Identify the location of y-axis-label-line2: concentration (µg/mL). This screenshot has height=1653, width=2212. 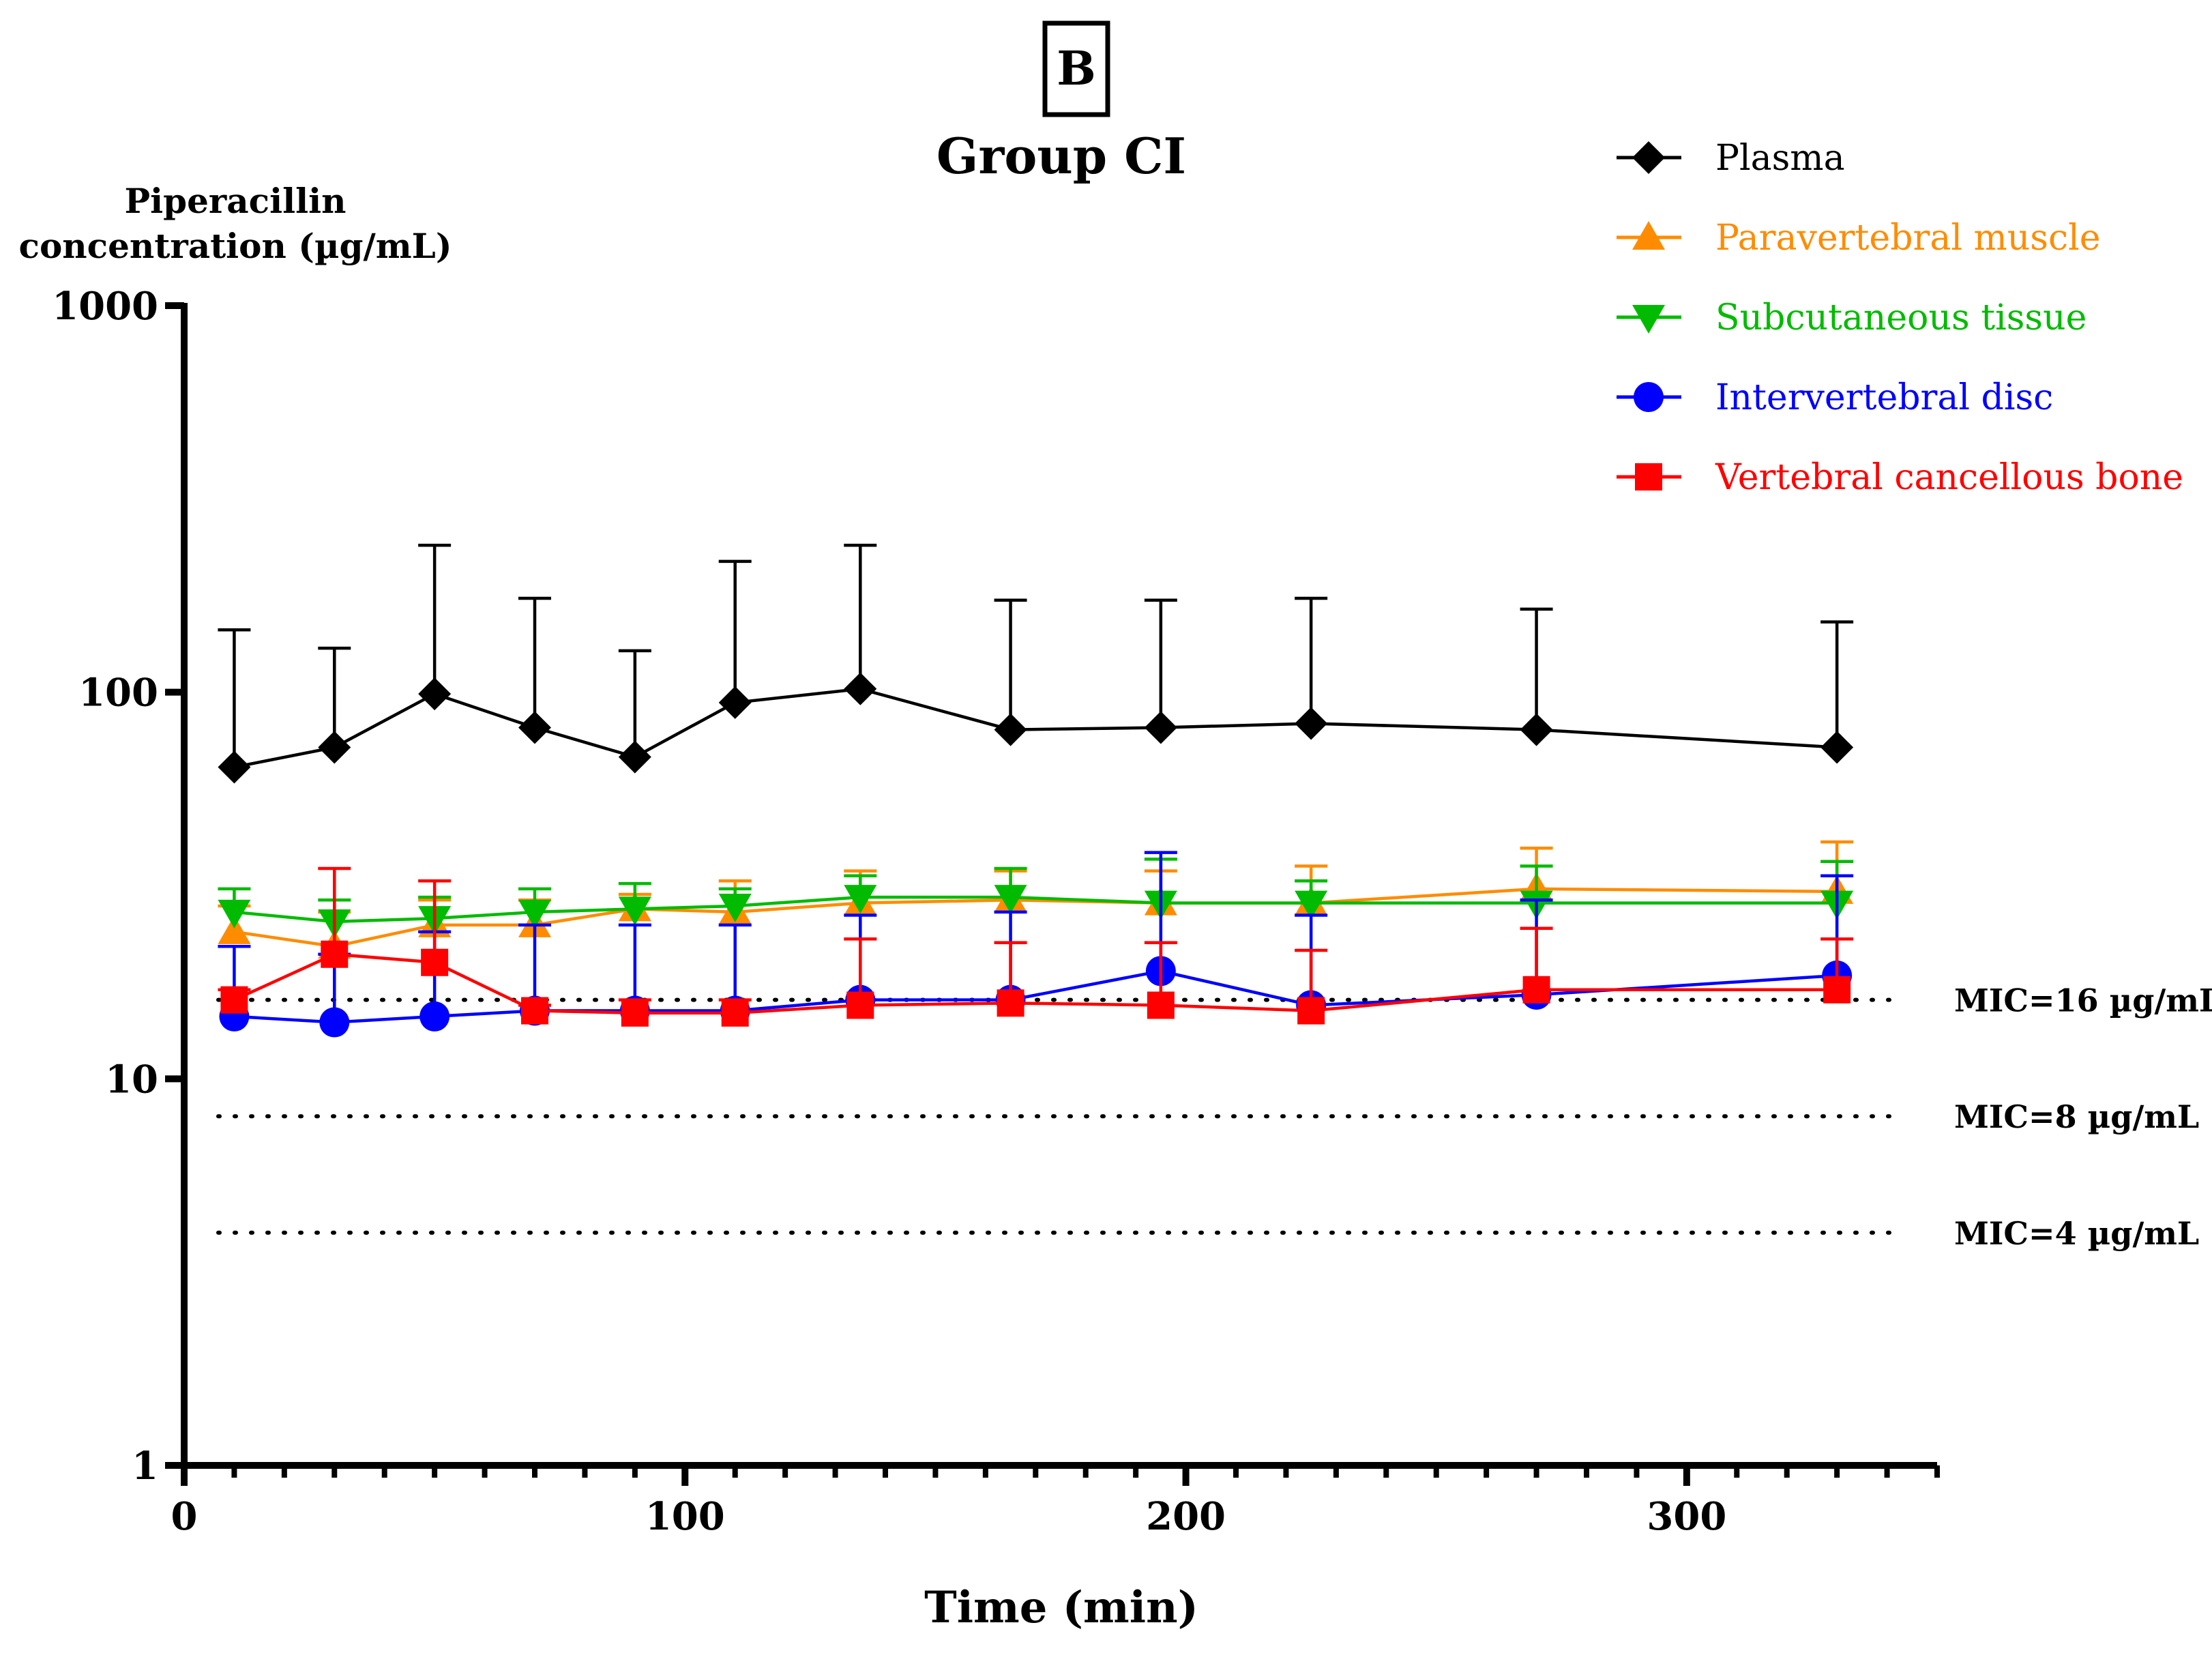
(235, 246).